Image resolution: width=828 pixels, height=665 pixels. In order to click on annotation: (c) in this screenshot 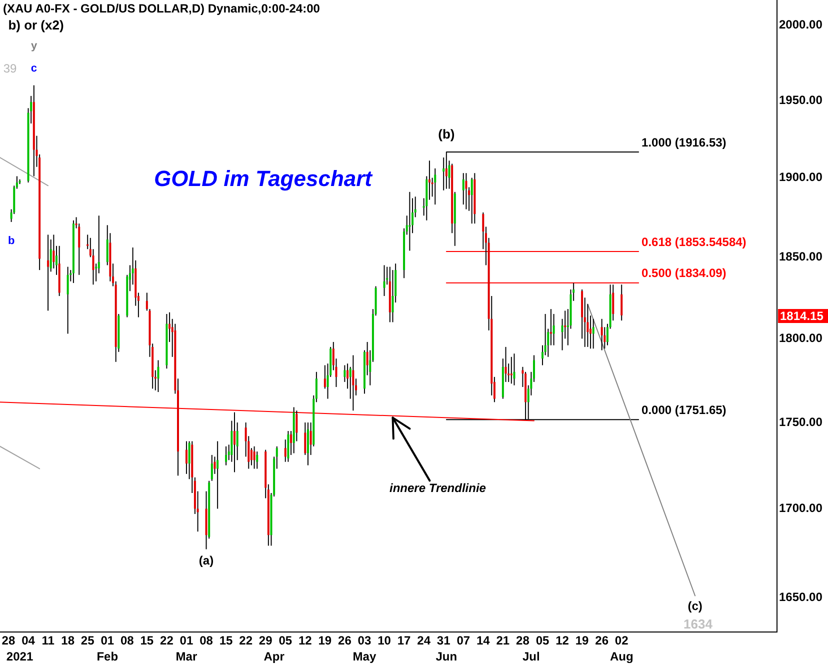, I will do `click(695, 606)`.